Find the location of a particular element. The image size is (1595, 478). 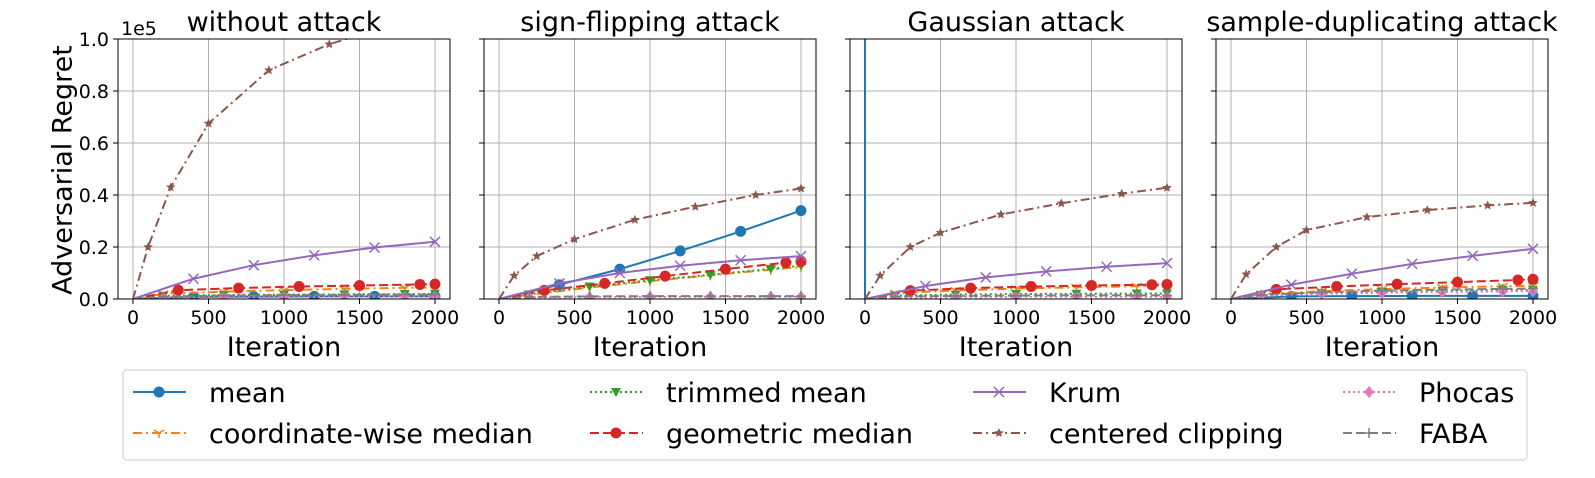

panel-title: Gaussian attack is located at coordinates (1016, 22).